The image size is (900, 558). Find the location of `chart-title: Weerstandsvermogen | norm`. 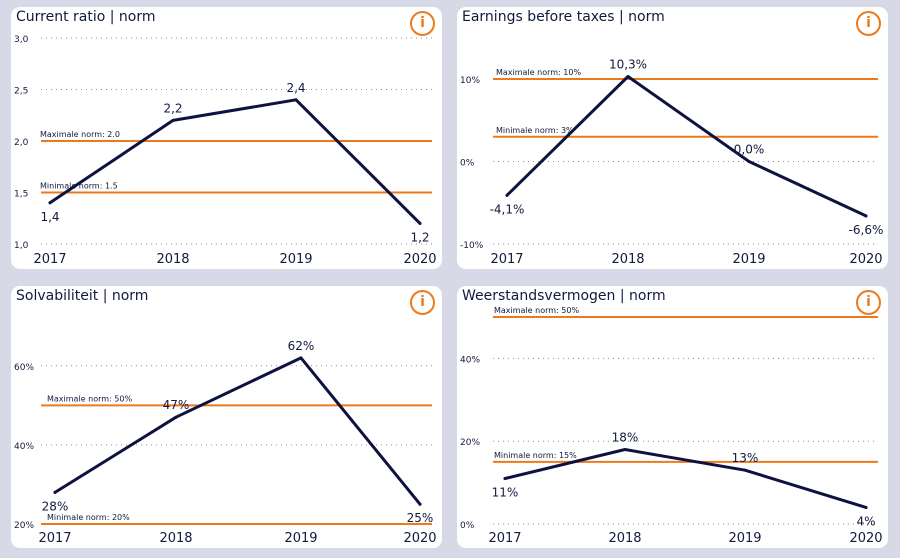

chart-title: Weerstandsvermogen | norm is located at coordinates (564, 296).